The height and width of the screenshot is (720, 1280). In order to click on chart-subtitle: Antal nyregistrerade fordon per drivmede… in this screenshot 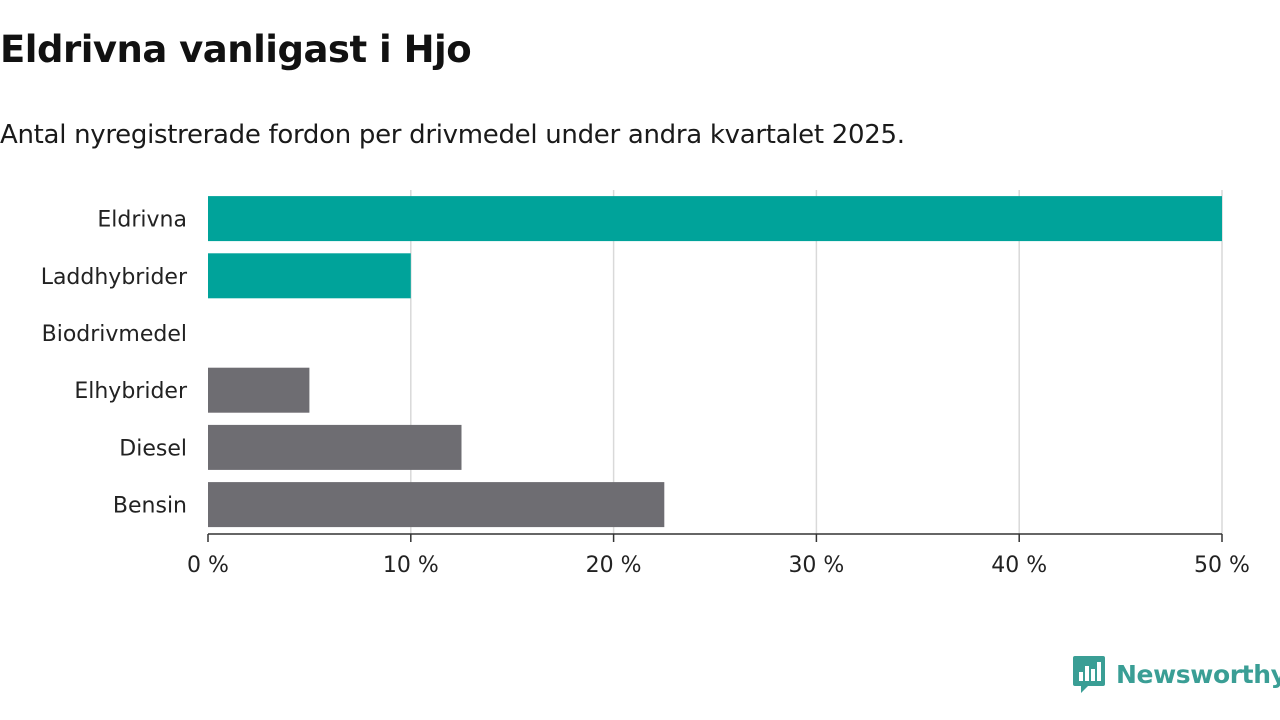, I will do `click(452, 135)`.